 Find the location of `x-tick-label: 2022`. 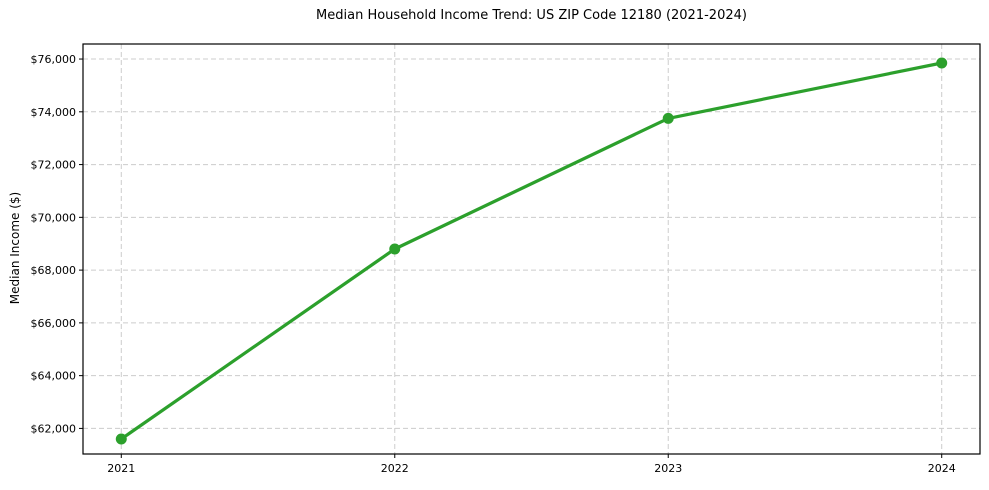

x-tick-label: 2022 is located at coordinates (395, 468).